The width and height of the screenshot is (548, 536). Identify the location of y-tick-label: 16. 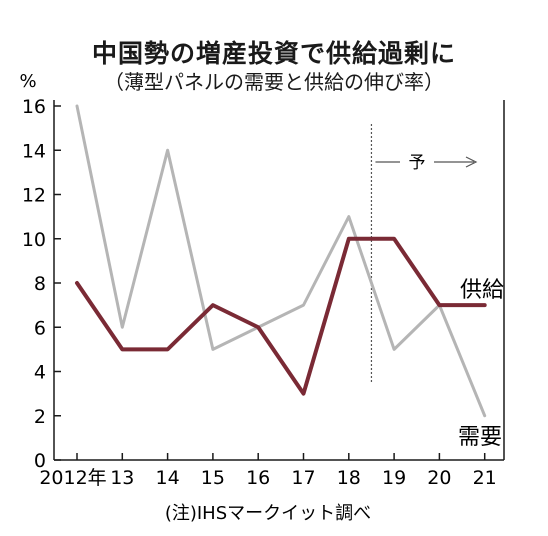
(34, 107).